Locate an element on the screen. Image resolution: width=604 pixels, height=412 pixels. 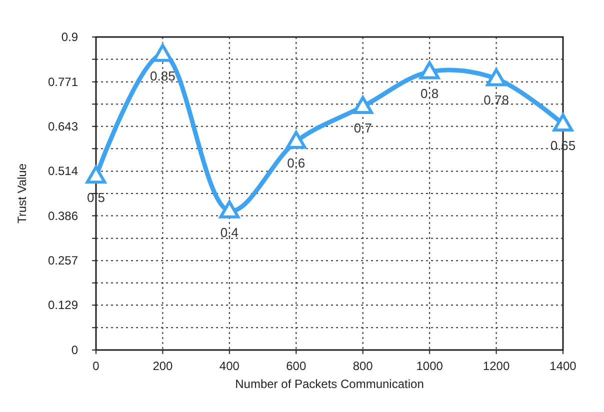
data-label: 0.6 is located at coordinates (296, 162).